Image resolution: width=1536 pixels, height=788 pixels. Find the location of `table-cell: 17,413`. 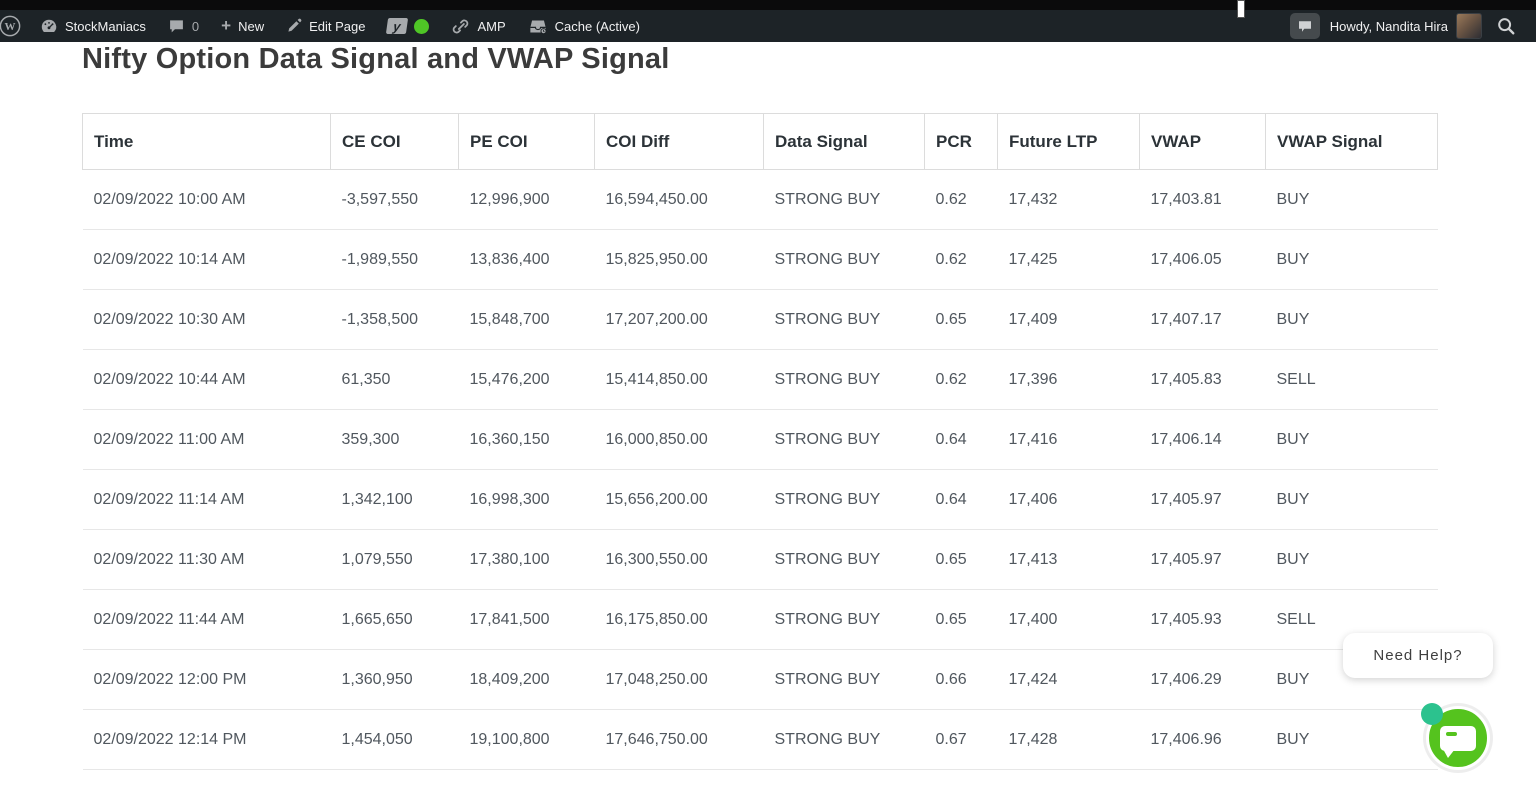

table-cell: 17,413 is located at coordinates (1068, 560).